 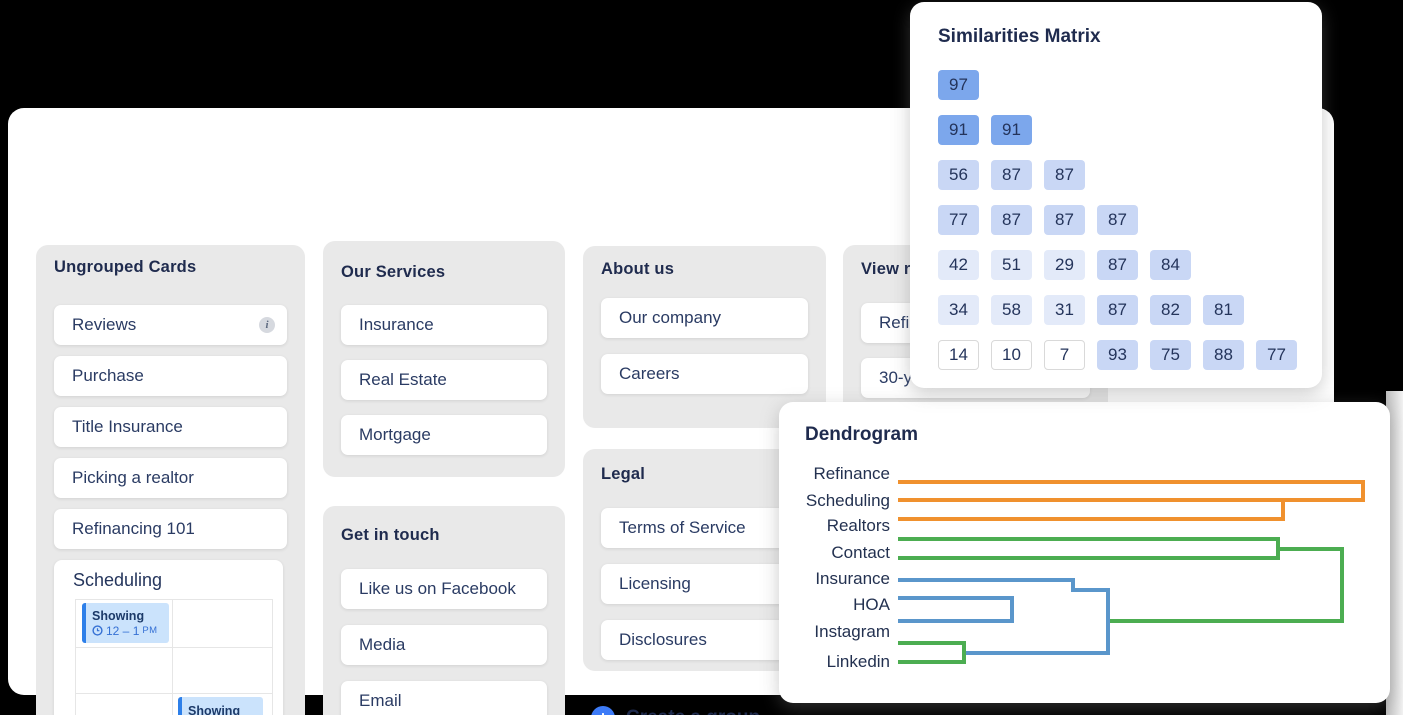 I want to click on matrix-row: 97, so click(x=1130, y=85).